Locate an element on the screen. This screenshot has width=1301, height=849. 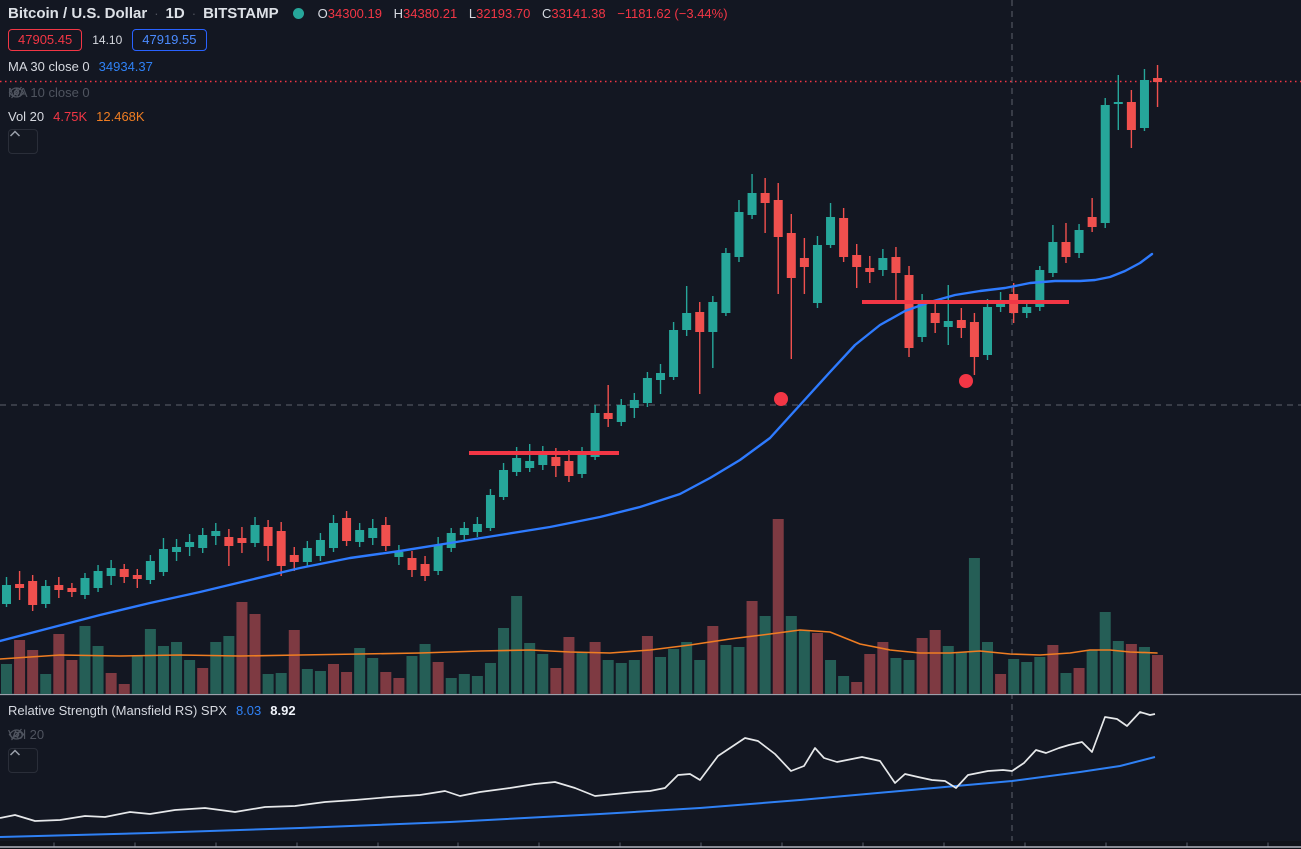
bid-ask-row: 47905.45 14.10 47919.55 is located at coordinates (107, 40).